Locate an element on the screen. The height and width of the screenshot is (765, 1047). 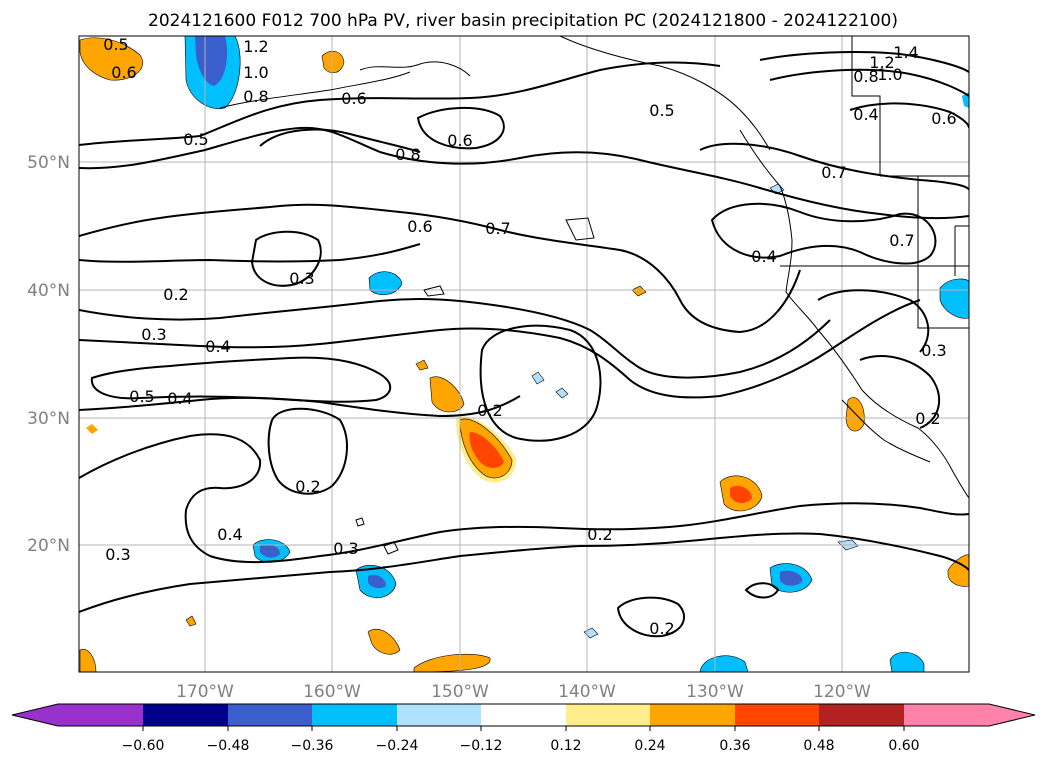
coastline-baja is located at coordinates (886, 431).